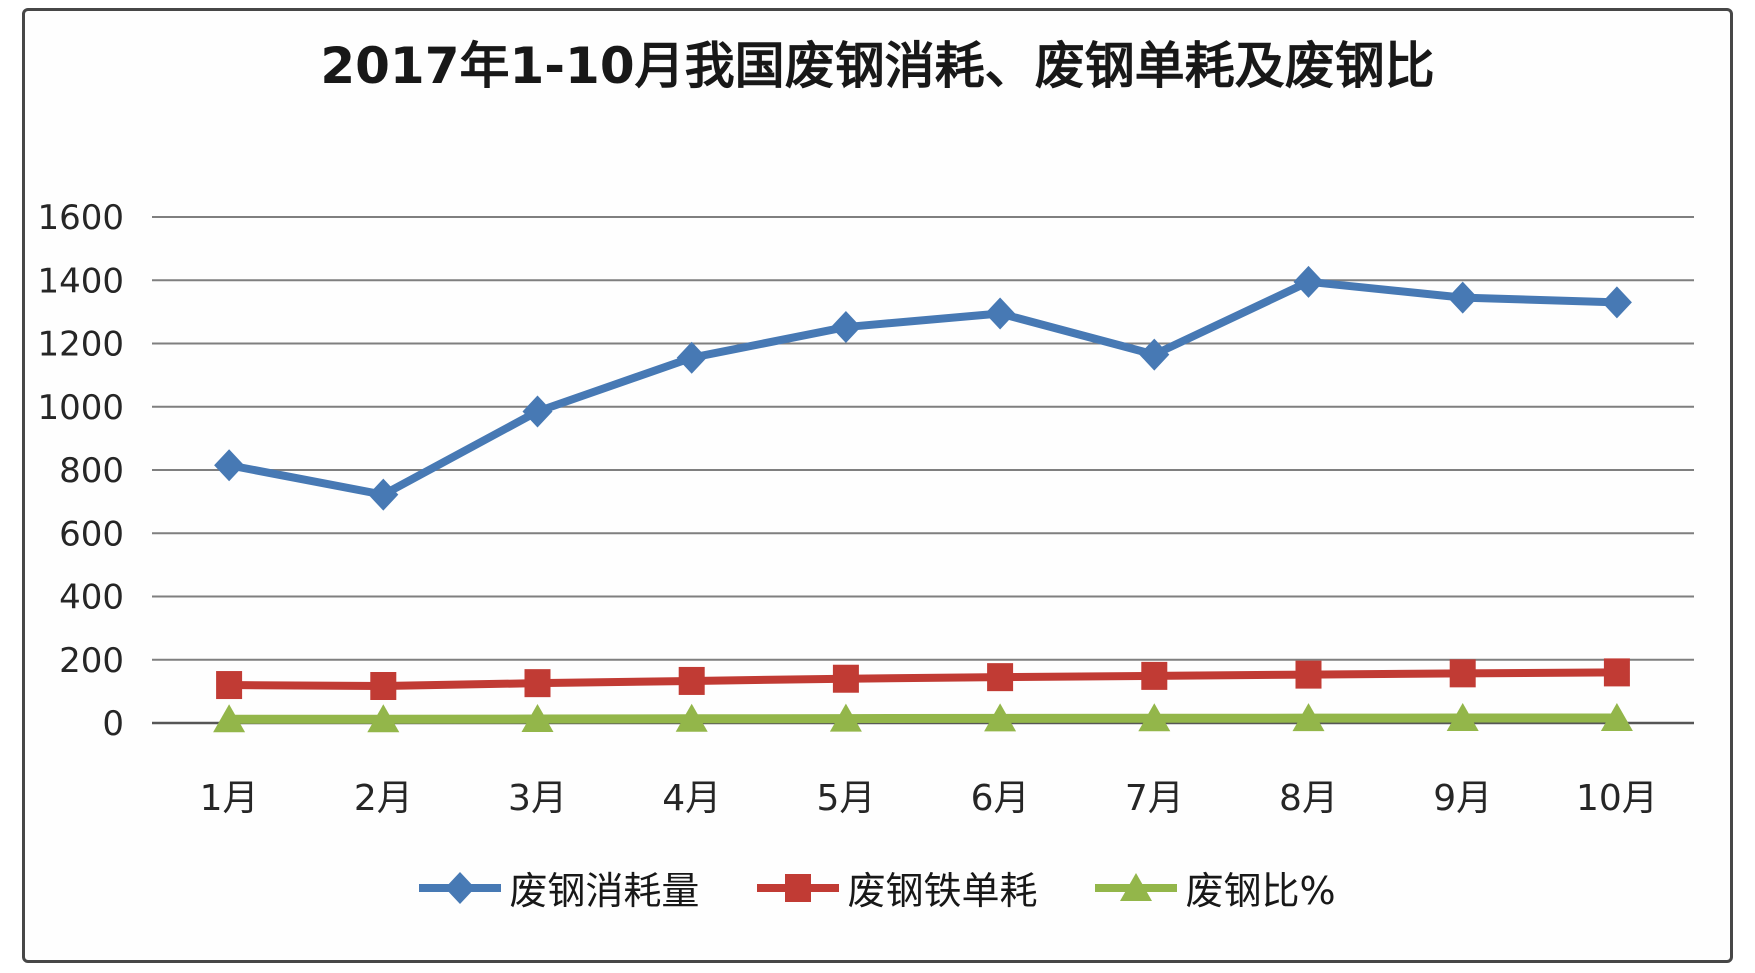 This screenshot has height=973, width=1755. What do you see at coordinates (845, 798) in the screenshot?
I see `x-tick-label: 5月` at bounding box center [845, 798].